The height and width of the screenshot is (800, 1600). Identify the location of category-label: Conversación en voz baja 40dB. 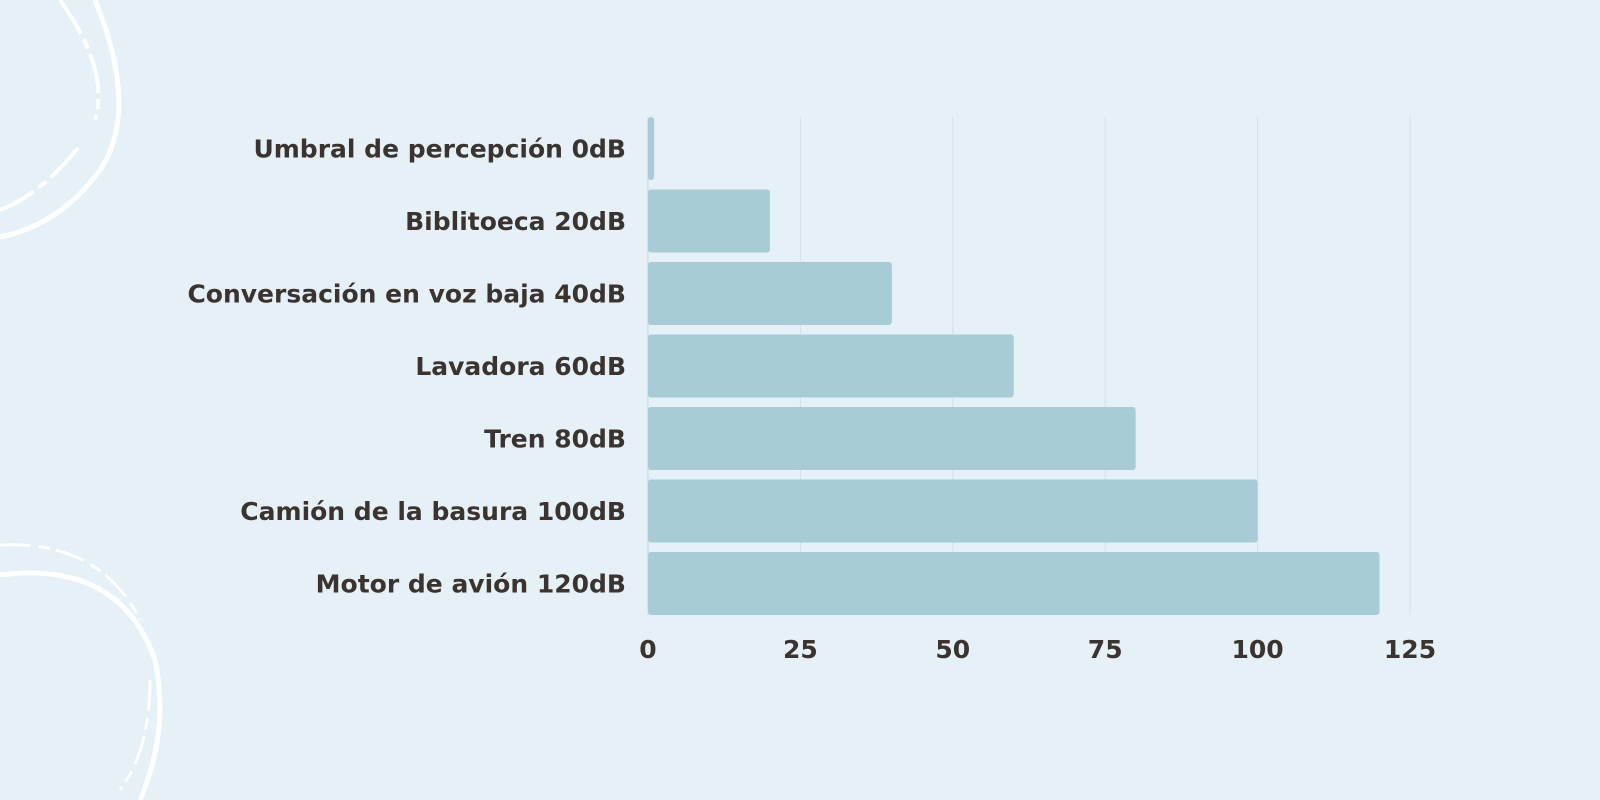
(406, 294).